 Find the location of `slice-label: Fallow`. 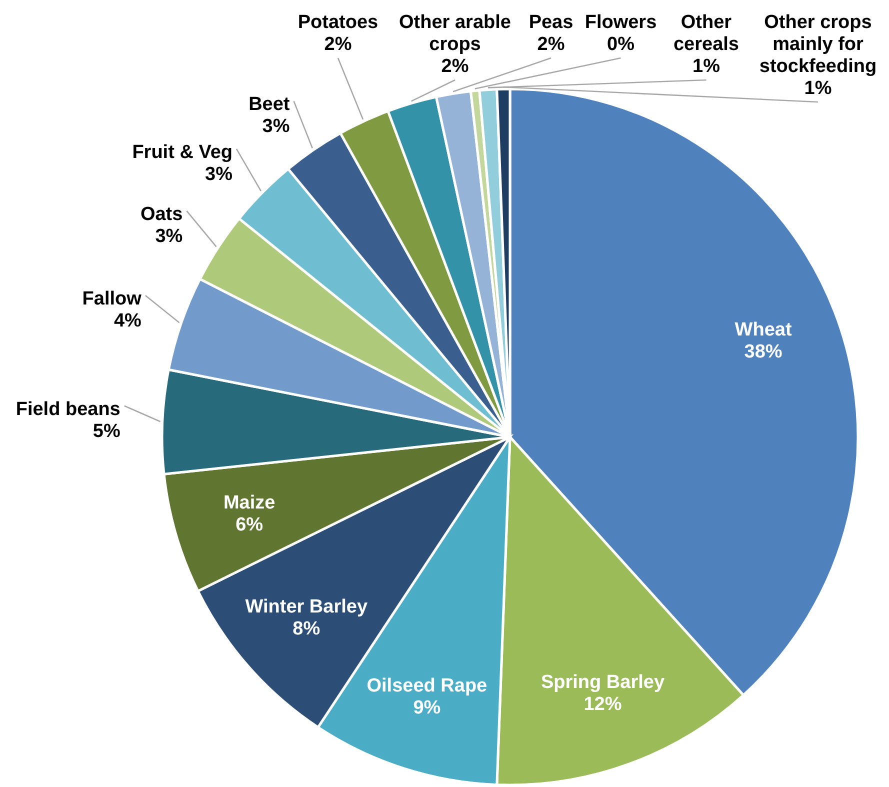

slice-label: Fallow is located at coordinates (112, 299).